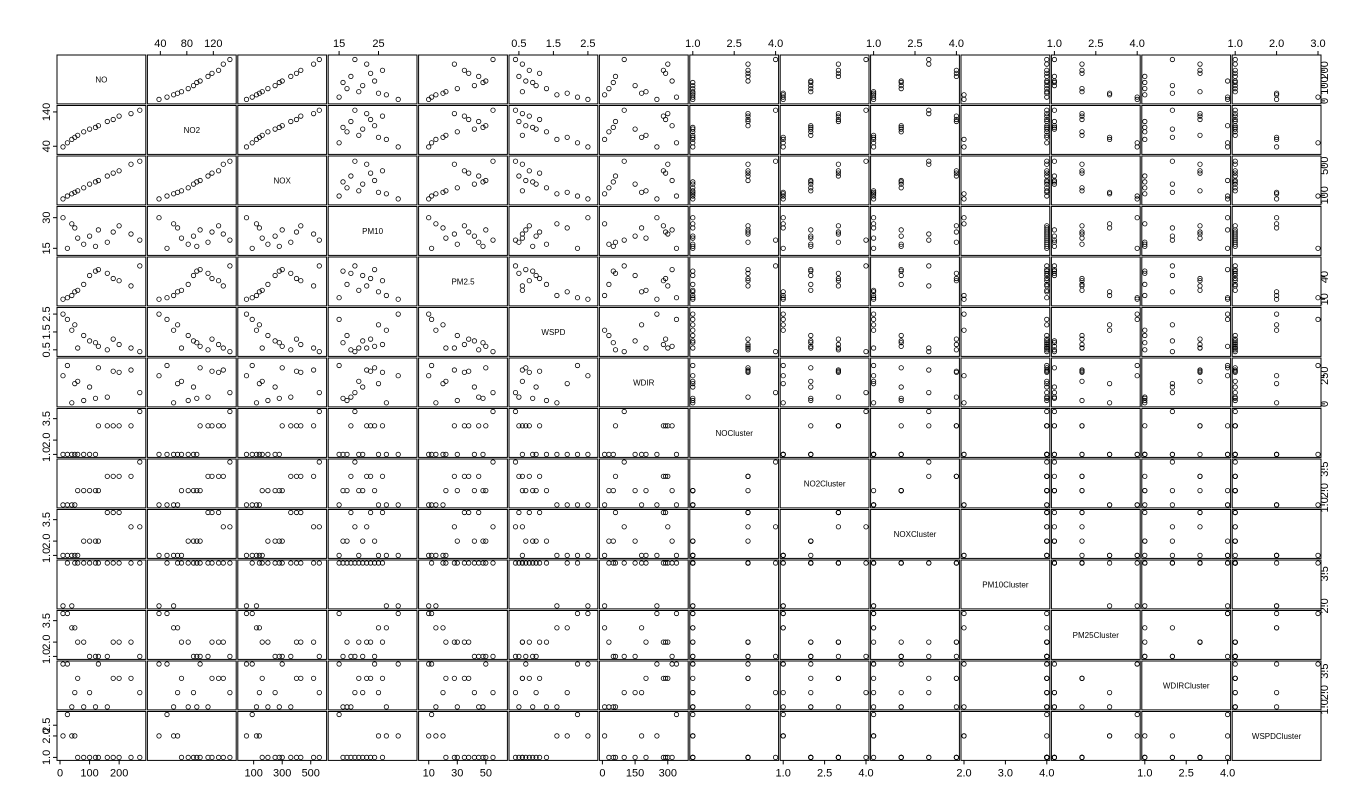 This screenshot has width=1366, height=800. I want to click on x-tick-label-WSPD-2: 2.5, so click(587, 44).